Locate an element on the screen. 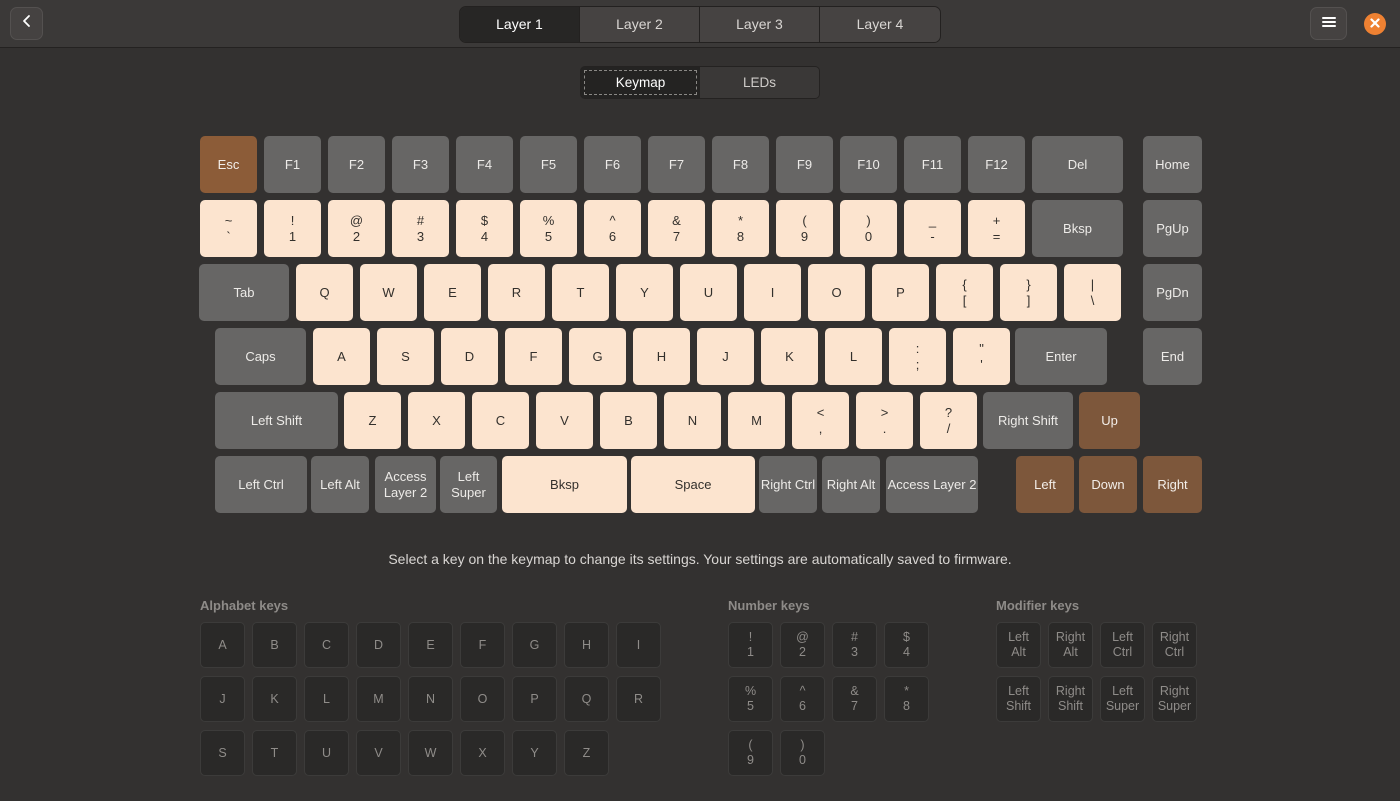  key-minus: _ - is located at coordinates (932, 228).